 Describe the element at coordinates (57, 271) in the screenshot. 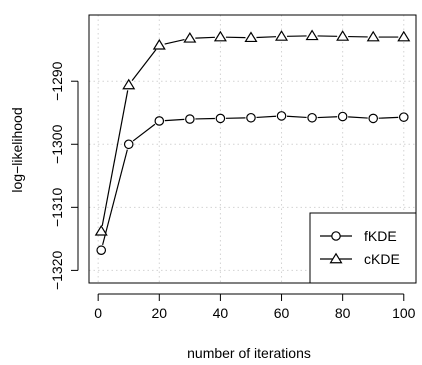

I see `y-tick-label-0: −1320` at that location.